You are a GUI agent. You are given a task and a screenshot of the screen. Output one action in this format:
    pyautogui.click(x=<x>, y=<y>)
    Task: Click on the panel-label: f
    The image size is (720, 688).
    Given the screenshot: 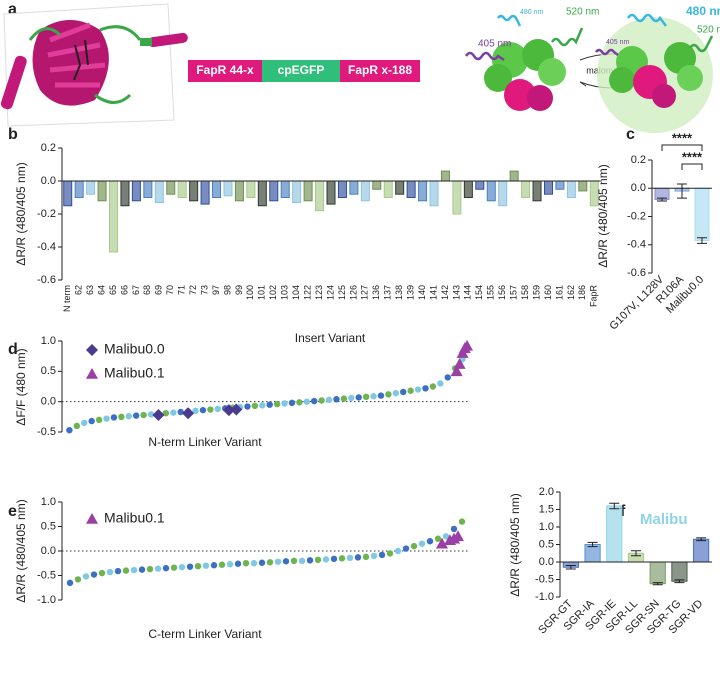 What is the action you would take?
    pyautogui.click(x=623, y=511)
    